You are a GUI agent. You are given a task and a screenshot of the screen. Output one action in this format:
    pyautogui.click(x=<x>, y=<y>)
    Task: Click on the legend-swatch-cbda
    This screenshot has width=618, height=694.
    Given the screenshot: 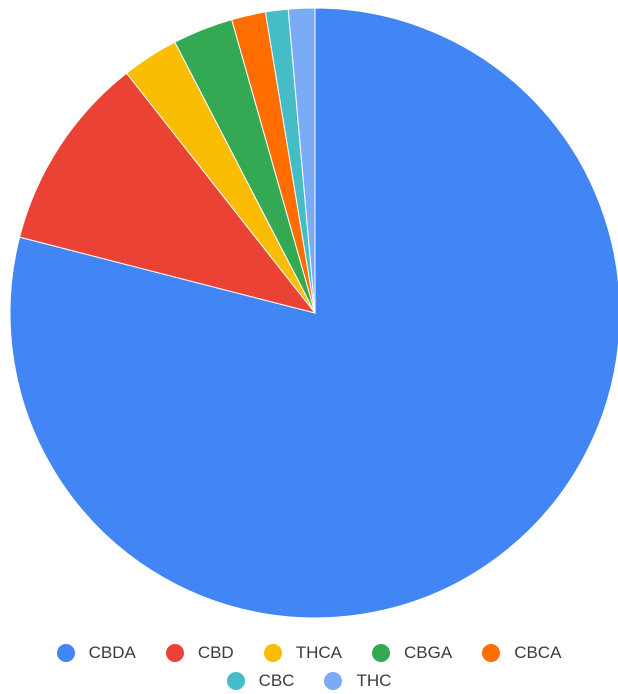 What is the action you would take?
    pyautogui.click(x=65, y=653)
    